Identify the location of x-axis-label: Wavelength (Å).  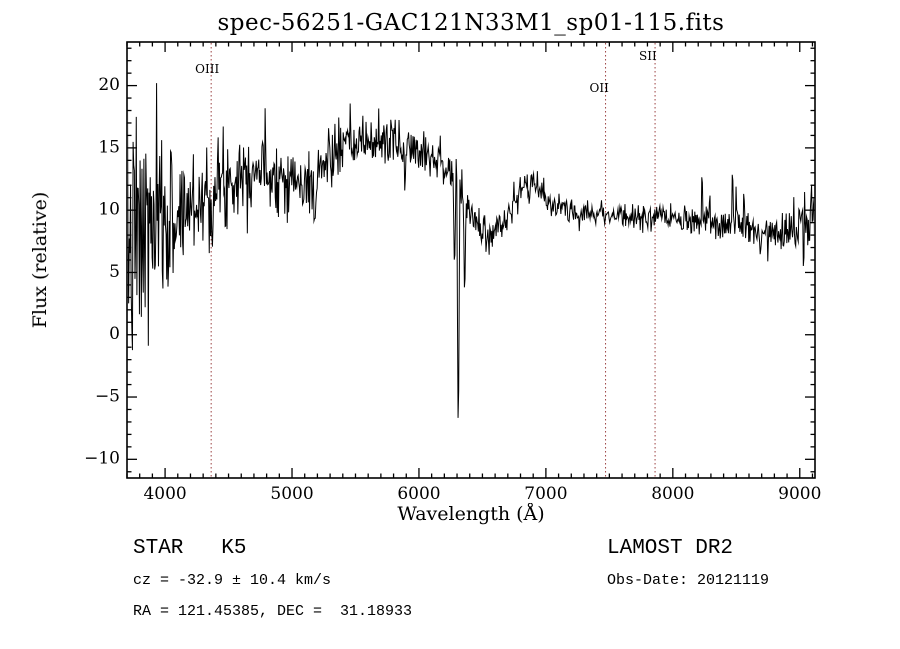
(471, 514).